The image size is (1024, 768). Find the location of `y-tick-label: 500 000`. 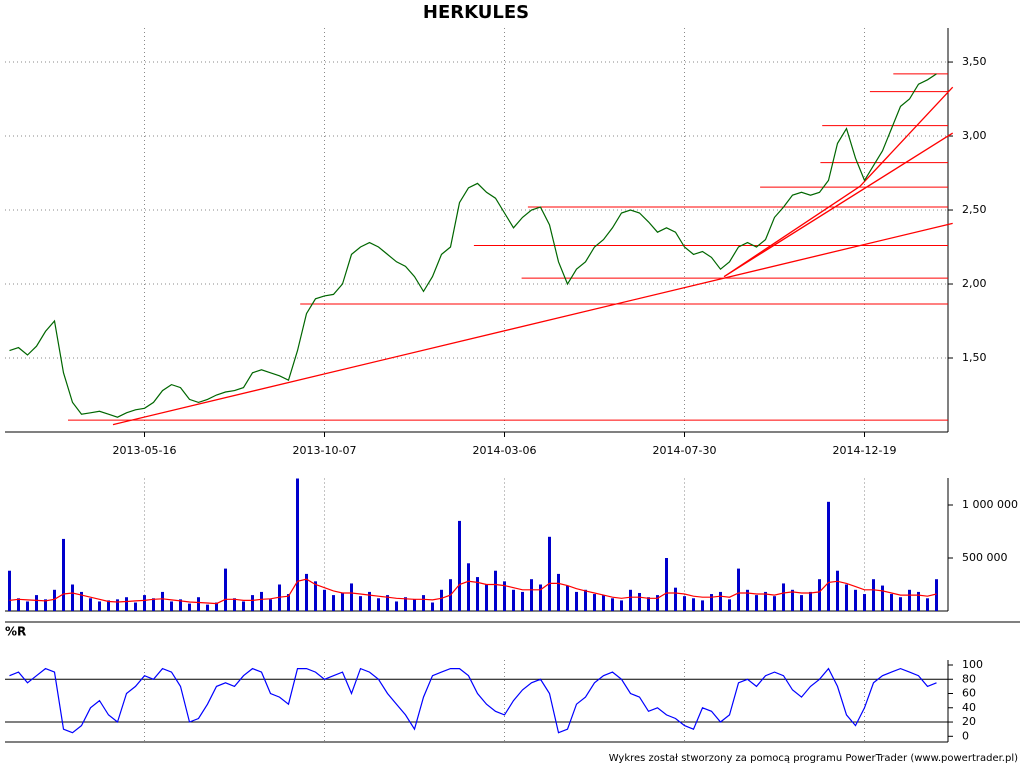

y-tick-label: 500 000 is located at coordinates (985, 557).